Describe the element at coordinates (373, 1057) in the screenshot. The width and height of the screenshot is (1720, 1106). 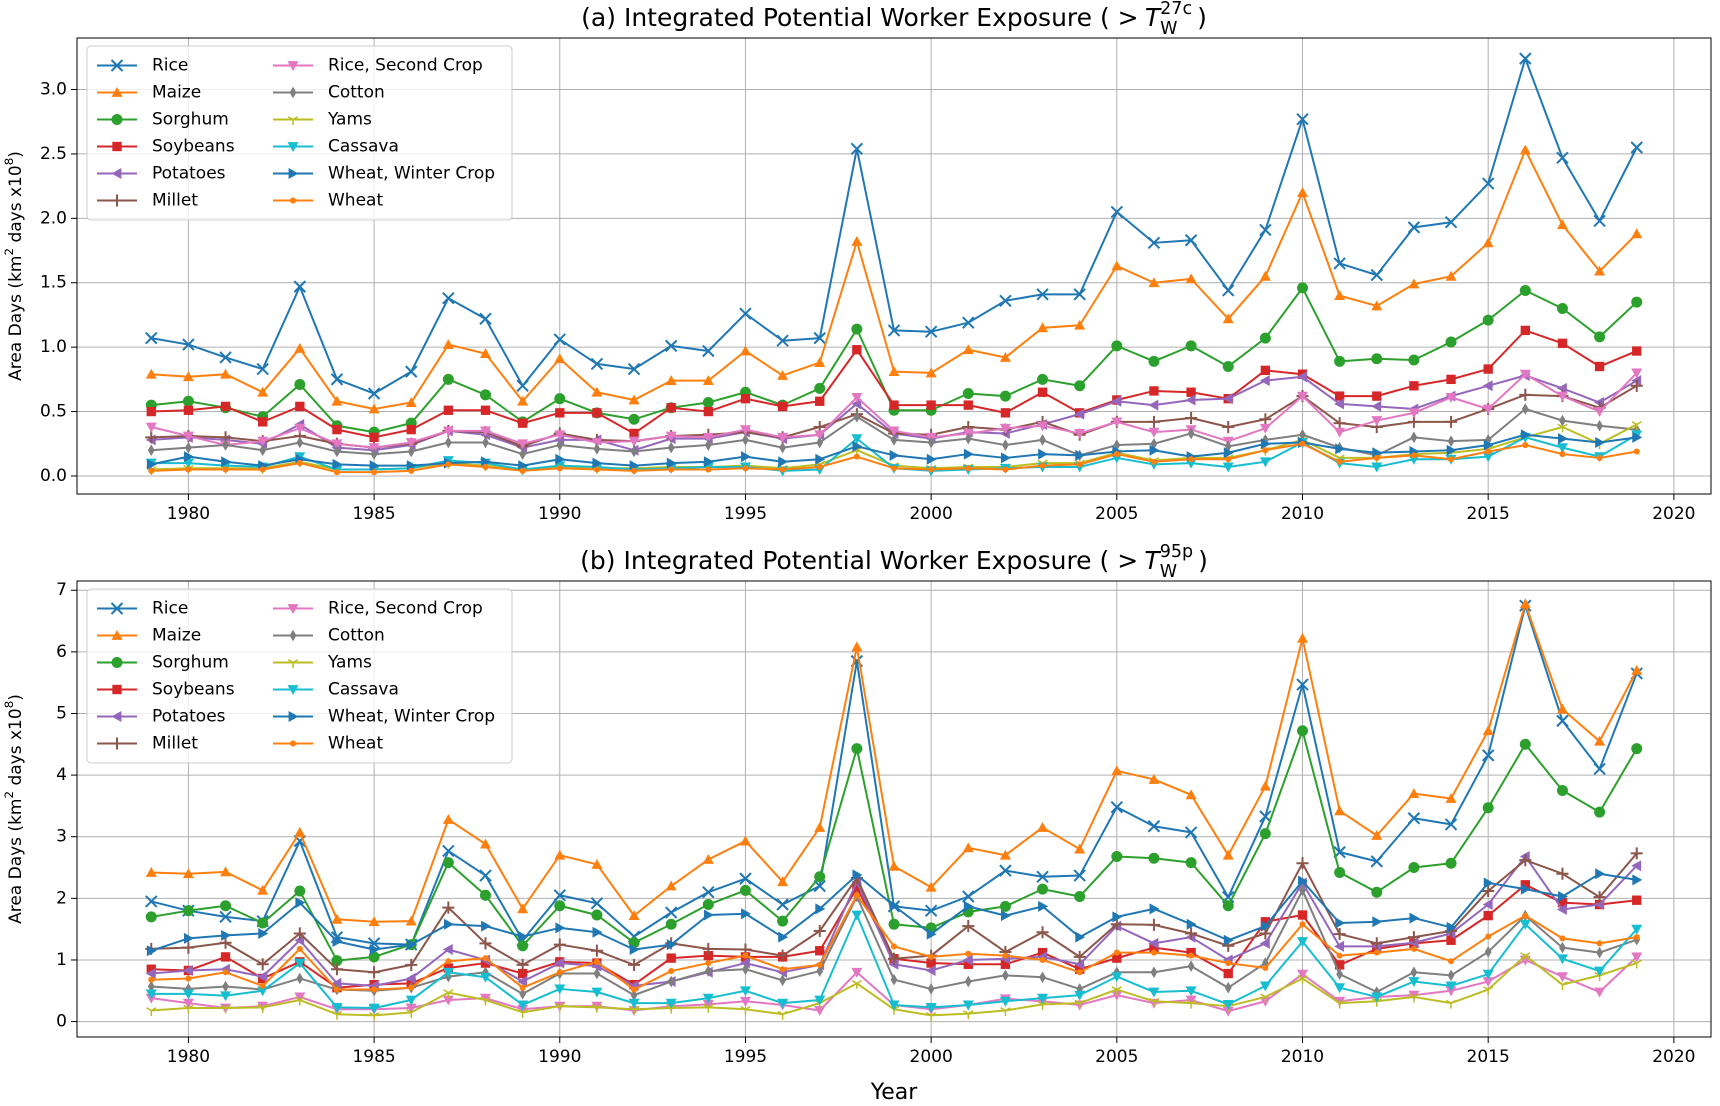
I see `x-tick-label: 1985` at that location.